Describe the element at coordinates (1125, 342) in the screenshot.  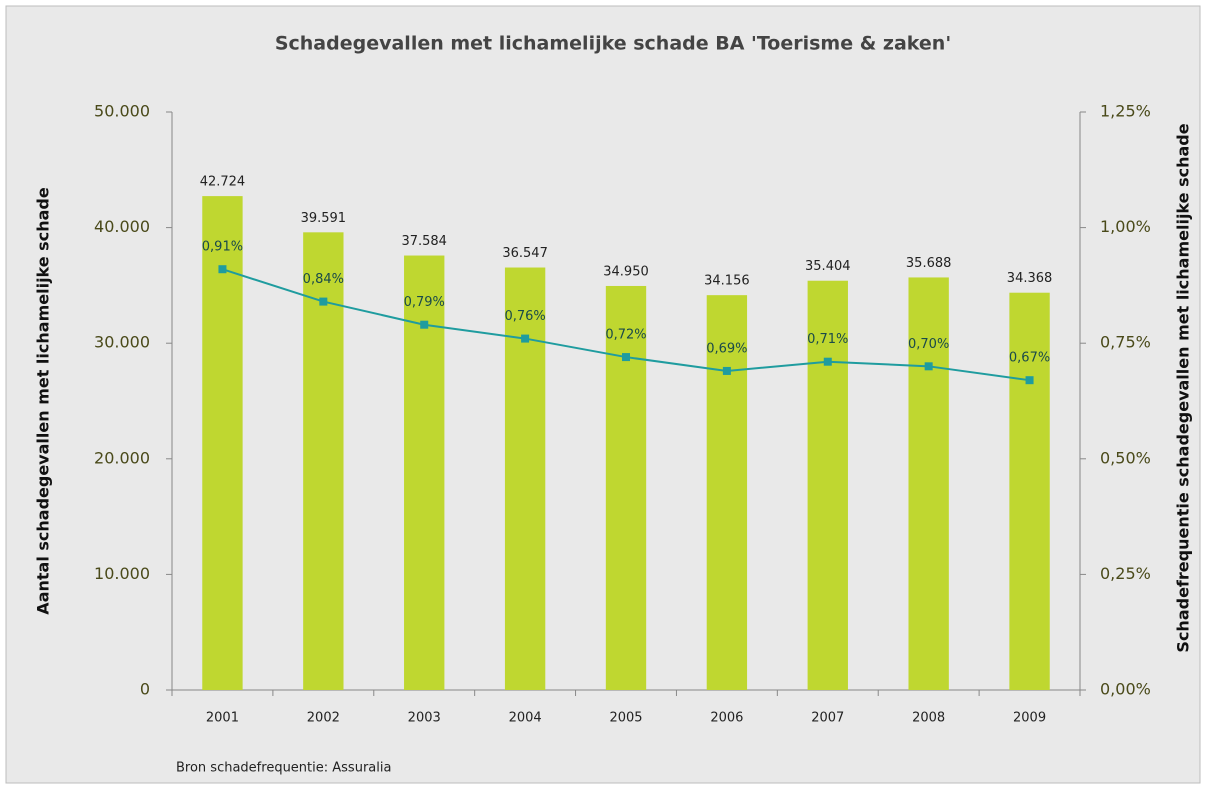
I see `y2-tick-label: 0,75%` at that location.